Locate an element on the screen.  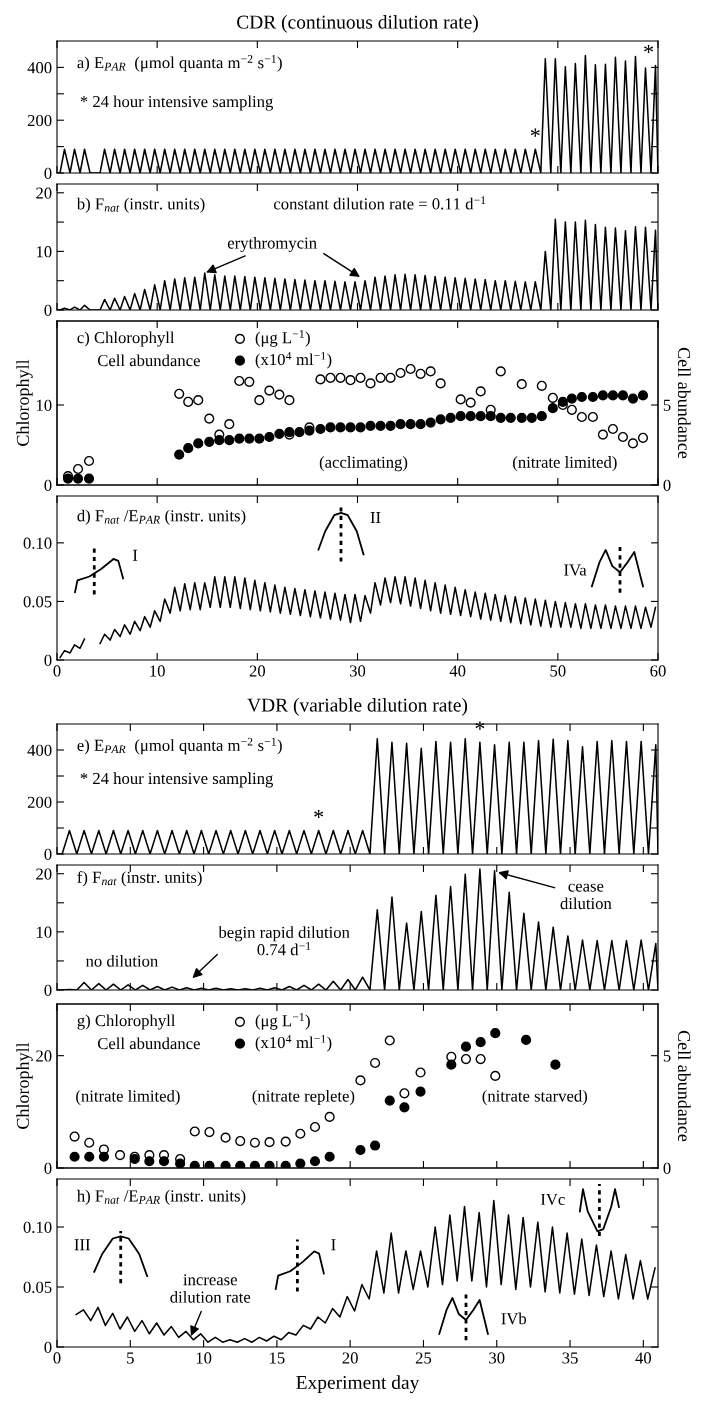
y-tick-label: 20 is located at coordinates (44, 193).